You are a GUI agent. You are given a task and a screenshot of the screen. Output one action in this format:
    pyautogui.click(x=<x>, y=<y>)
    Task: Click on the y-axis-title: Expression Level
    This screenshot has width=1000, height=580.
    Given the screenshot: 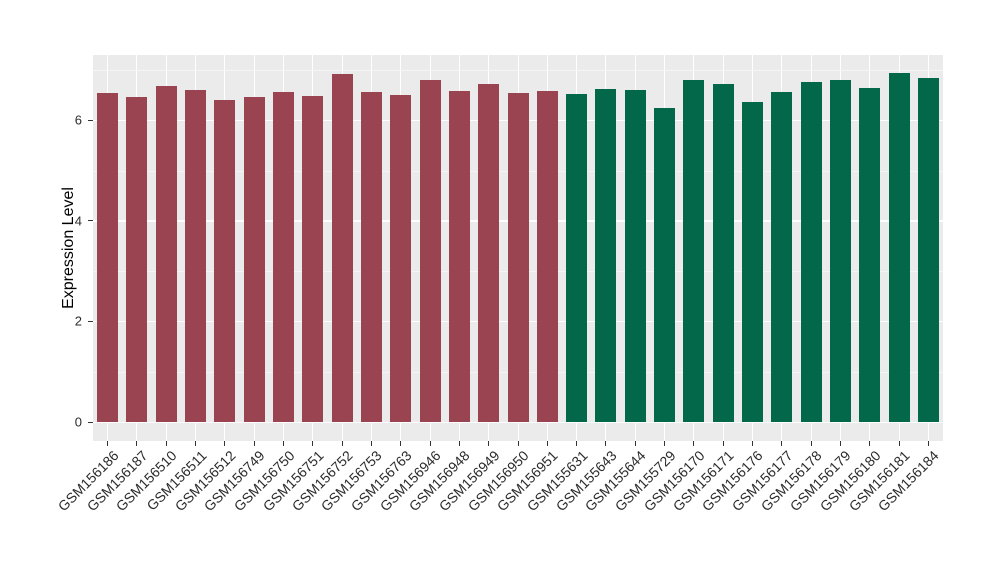 What is the action you would take?
    pyautogui.click(x=68, y=248)
    